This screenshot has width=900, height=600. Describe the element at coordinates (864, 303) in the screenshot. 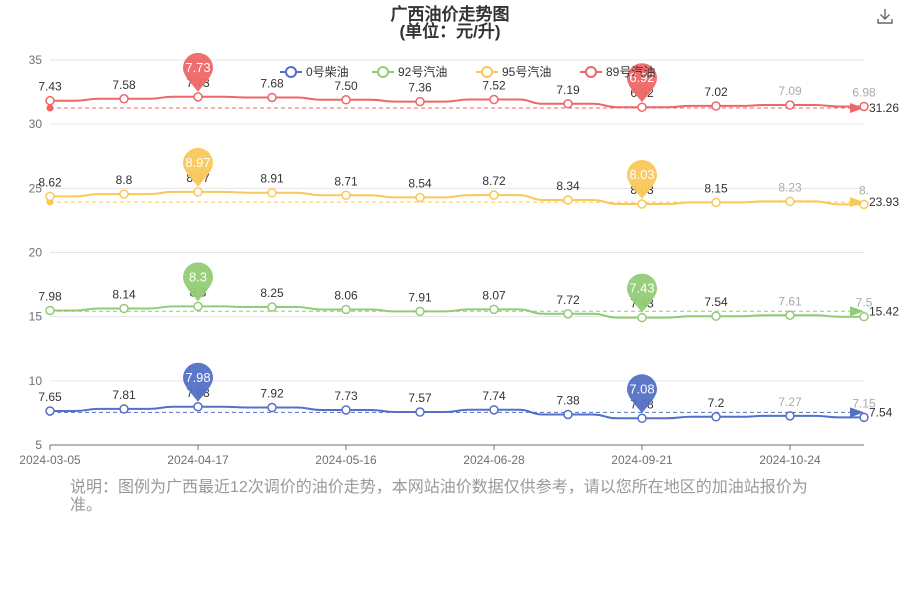

I see `series-1-data-label: 7.5` at that location.